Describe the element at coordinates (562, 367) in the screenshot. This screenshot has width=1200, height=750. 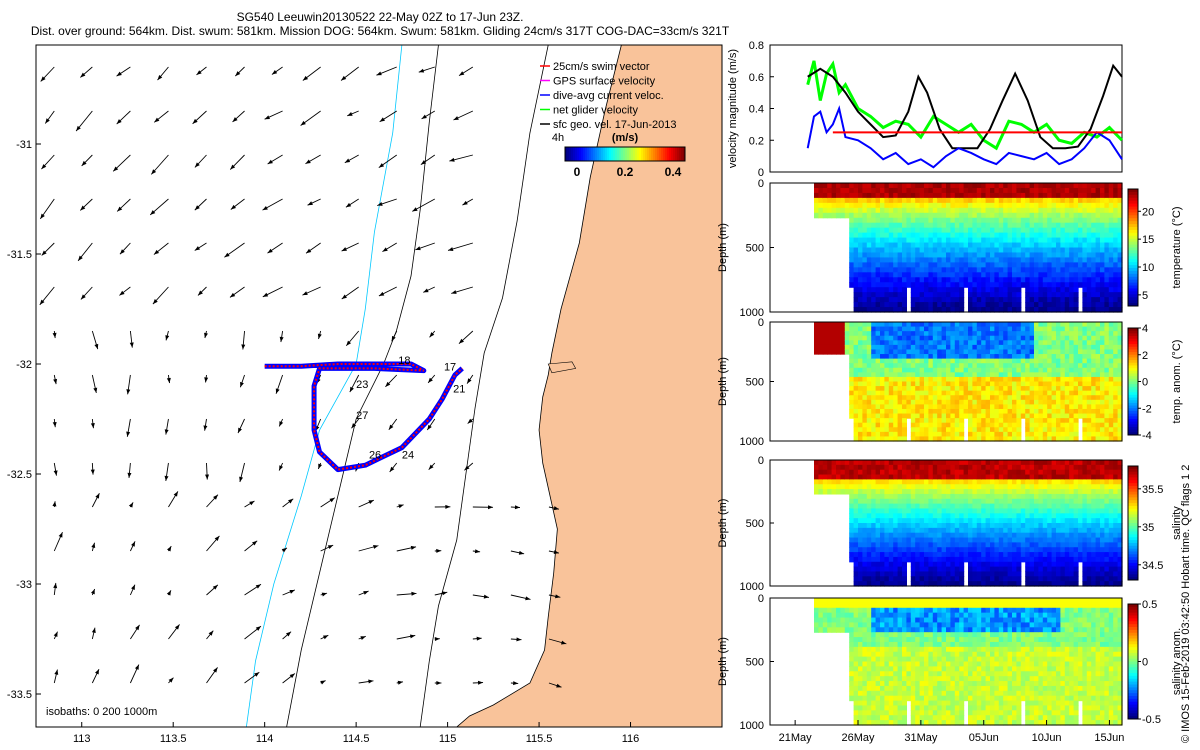
I see `rottnest-island` at that location.